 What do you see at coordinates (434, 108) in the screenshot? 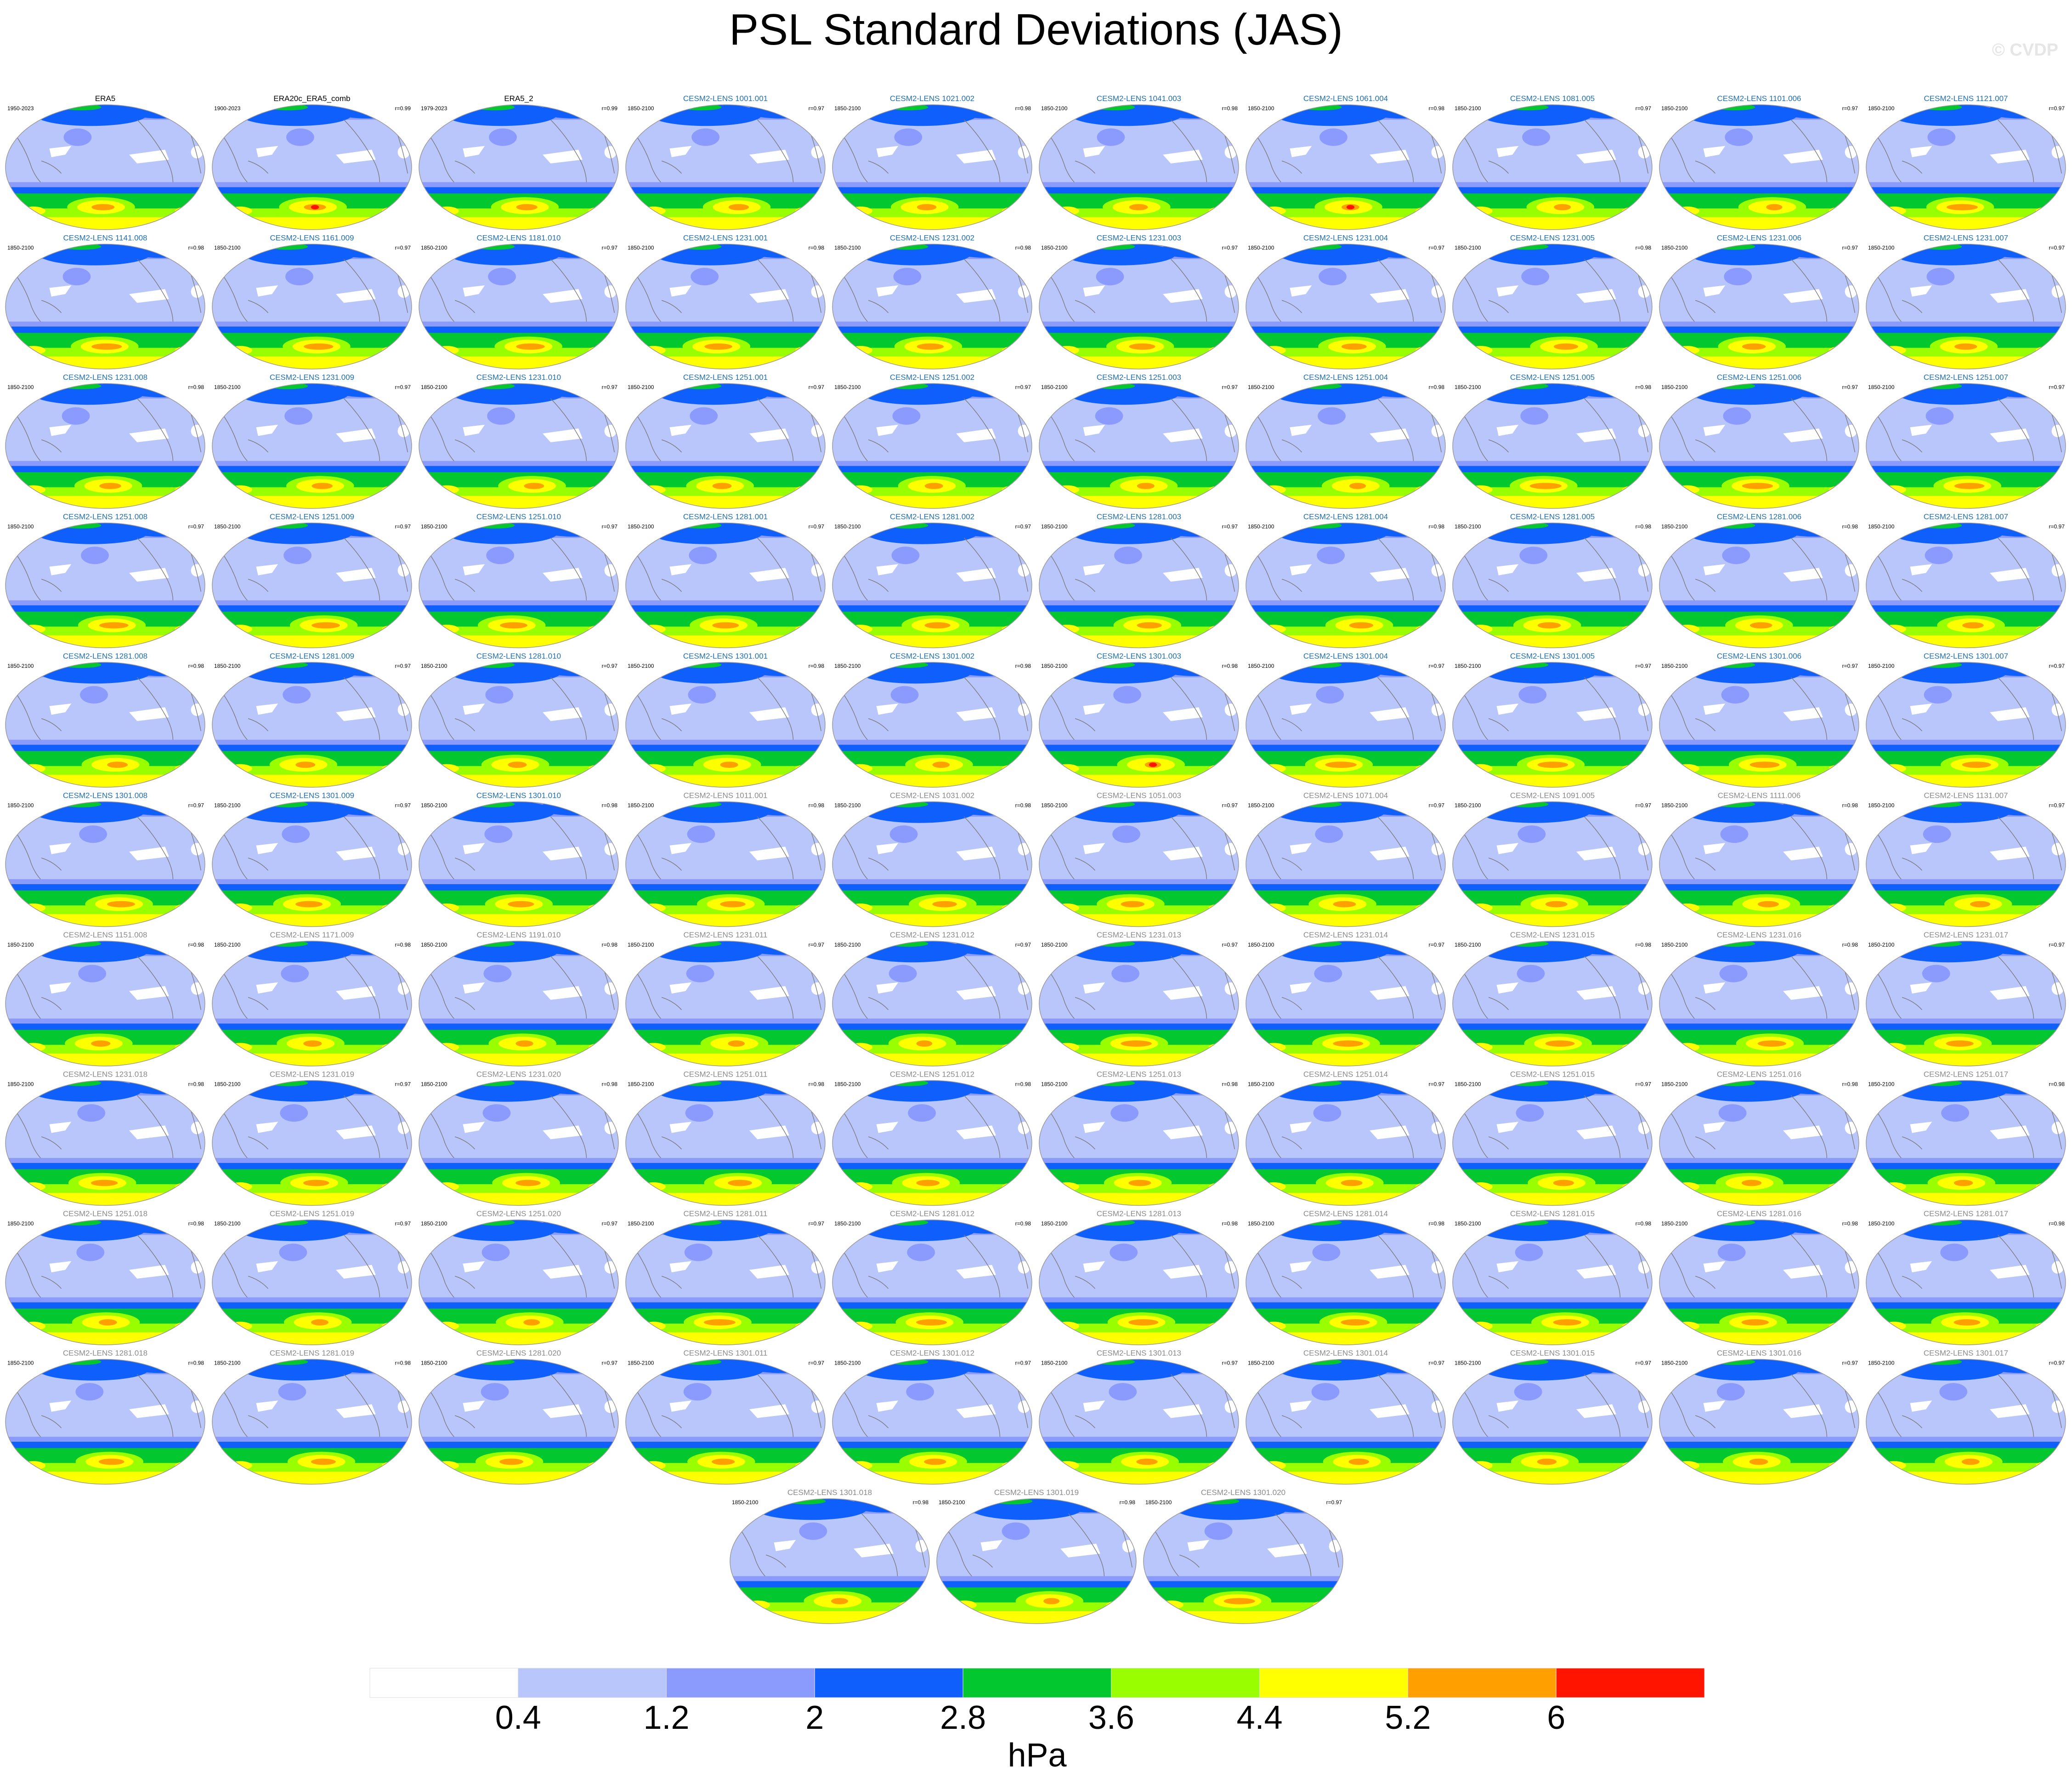
I see `panel-period: 1979-2023` at bounding box center [434, 108].